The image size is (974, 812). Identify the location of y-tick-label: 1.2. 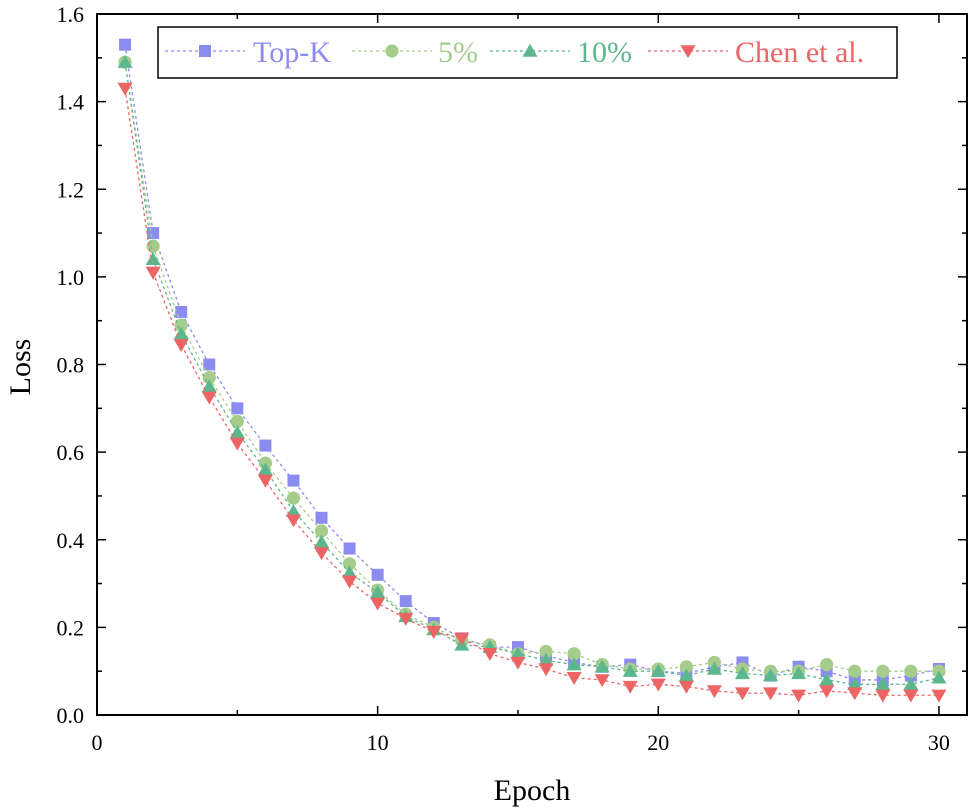
(71, 189).